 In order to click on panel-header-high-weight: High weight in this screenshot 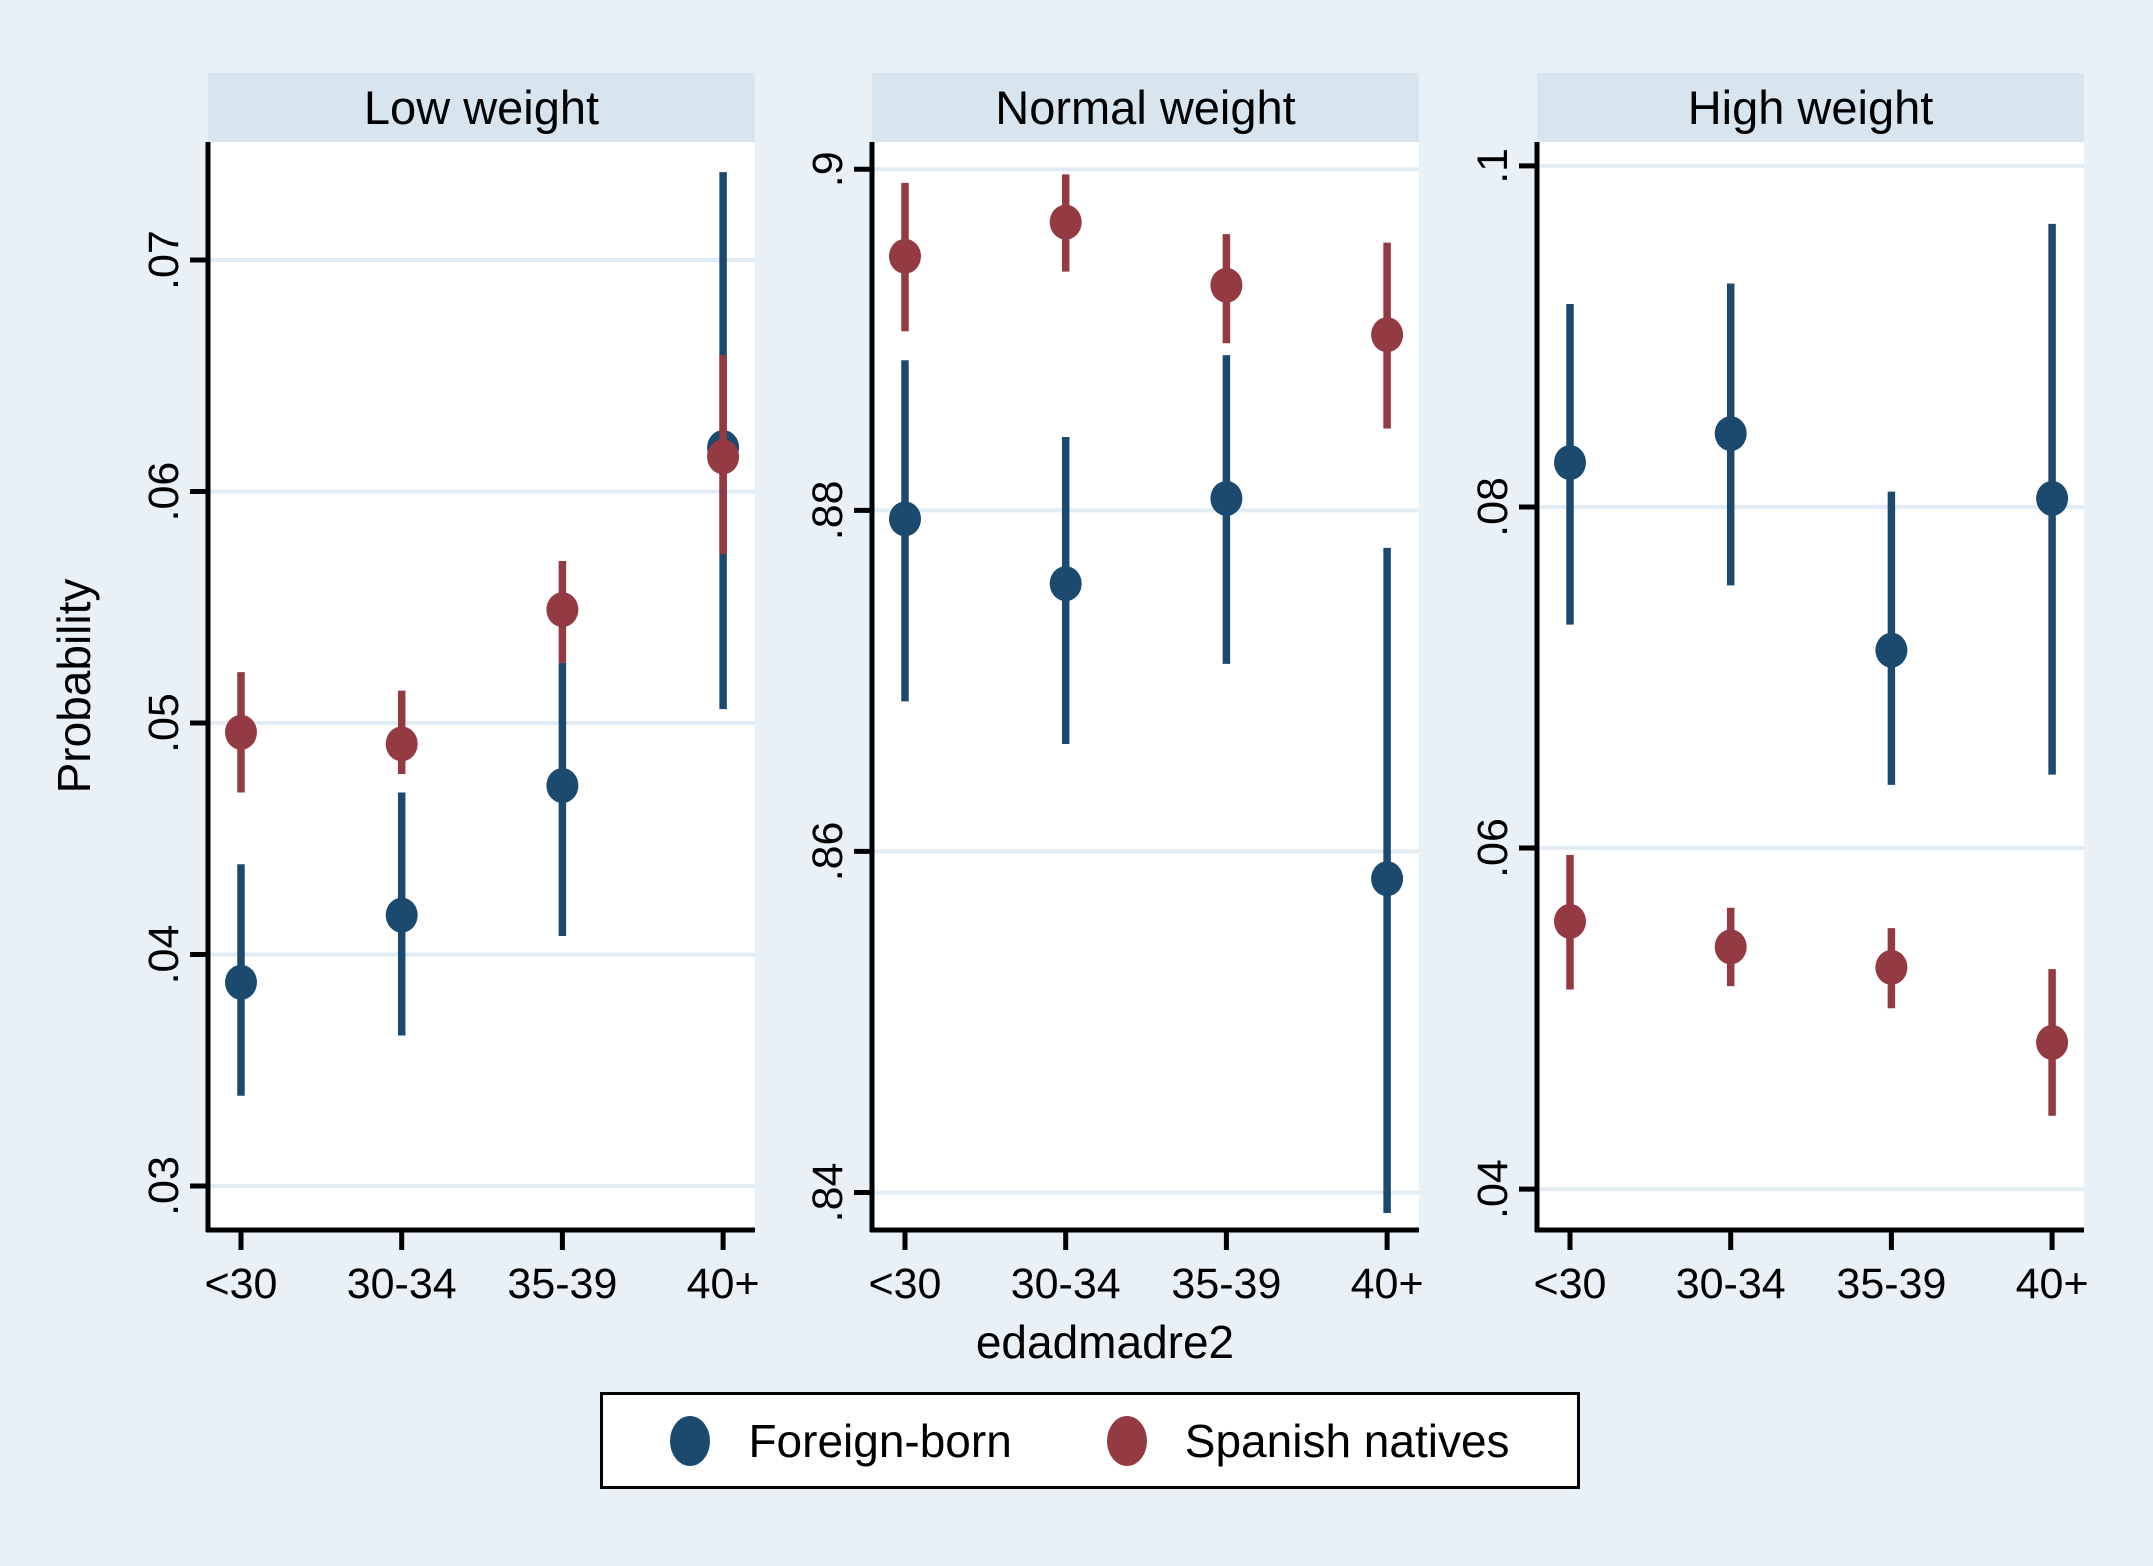, I will do `click(1810, 107)`.